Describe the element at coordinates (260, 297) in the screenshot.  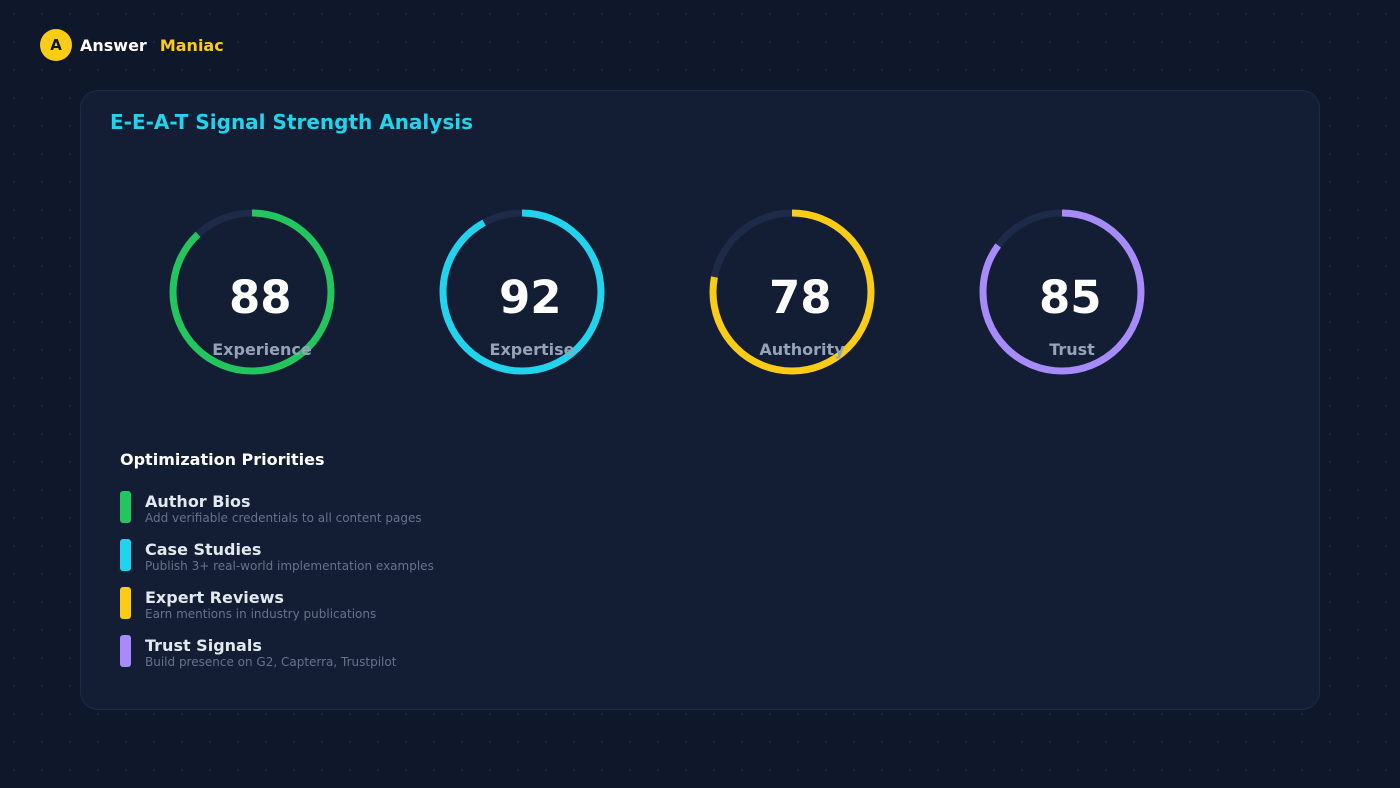
I see `gauge-score: 88` at that location.